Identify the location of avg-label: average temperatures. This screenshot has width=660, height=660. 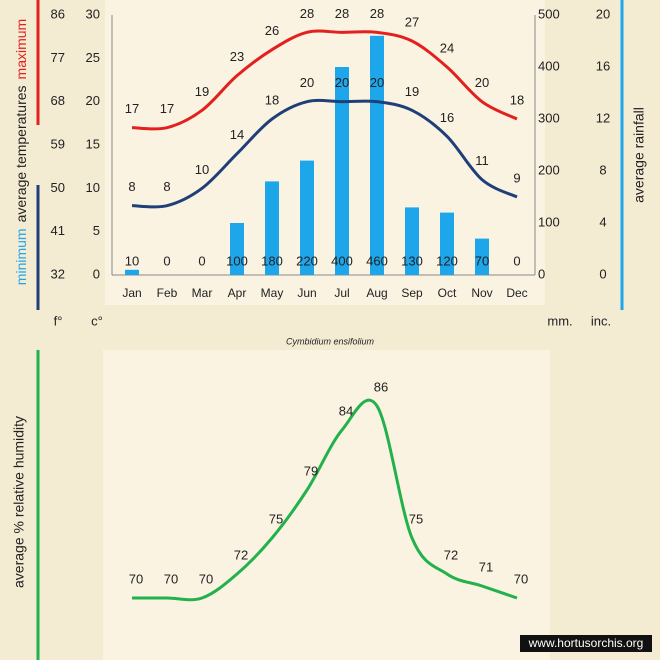
(21, 153).